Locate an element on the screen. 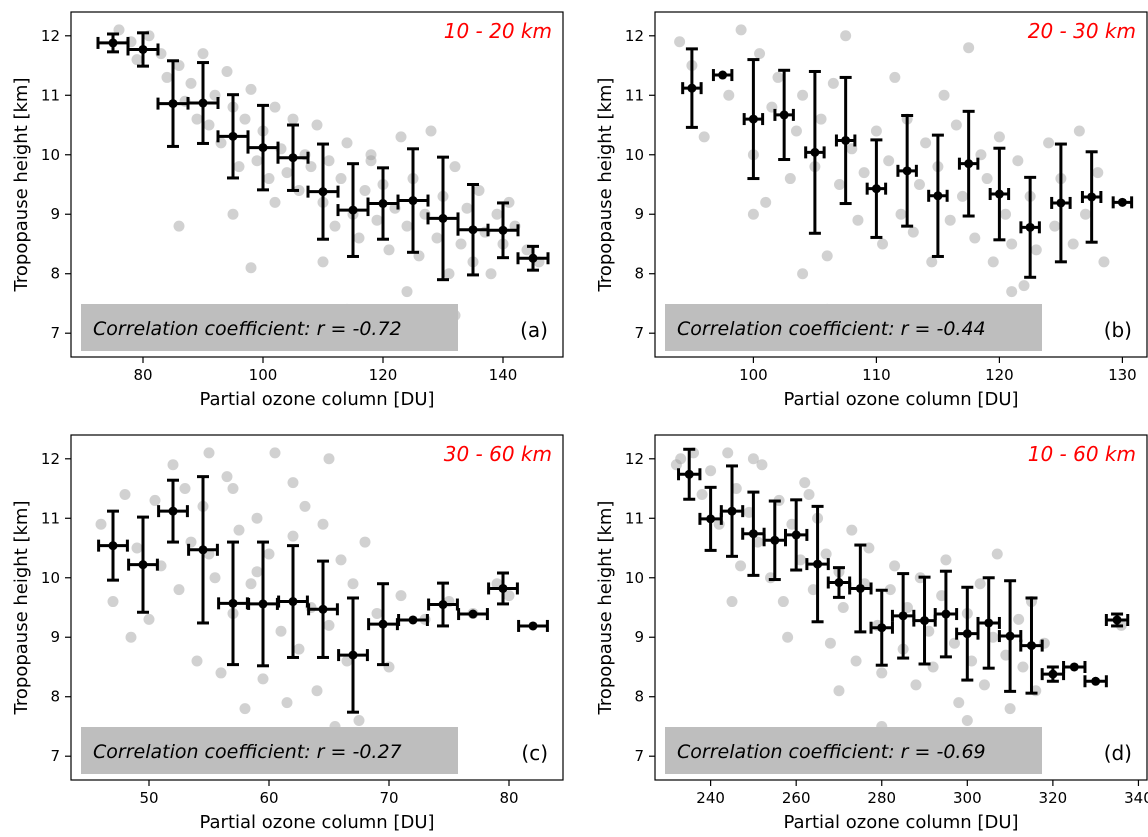  altitude-range-label: 10 - 60 km is located at coordinates (1082, 454).